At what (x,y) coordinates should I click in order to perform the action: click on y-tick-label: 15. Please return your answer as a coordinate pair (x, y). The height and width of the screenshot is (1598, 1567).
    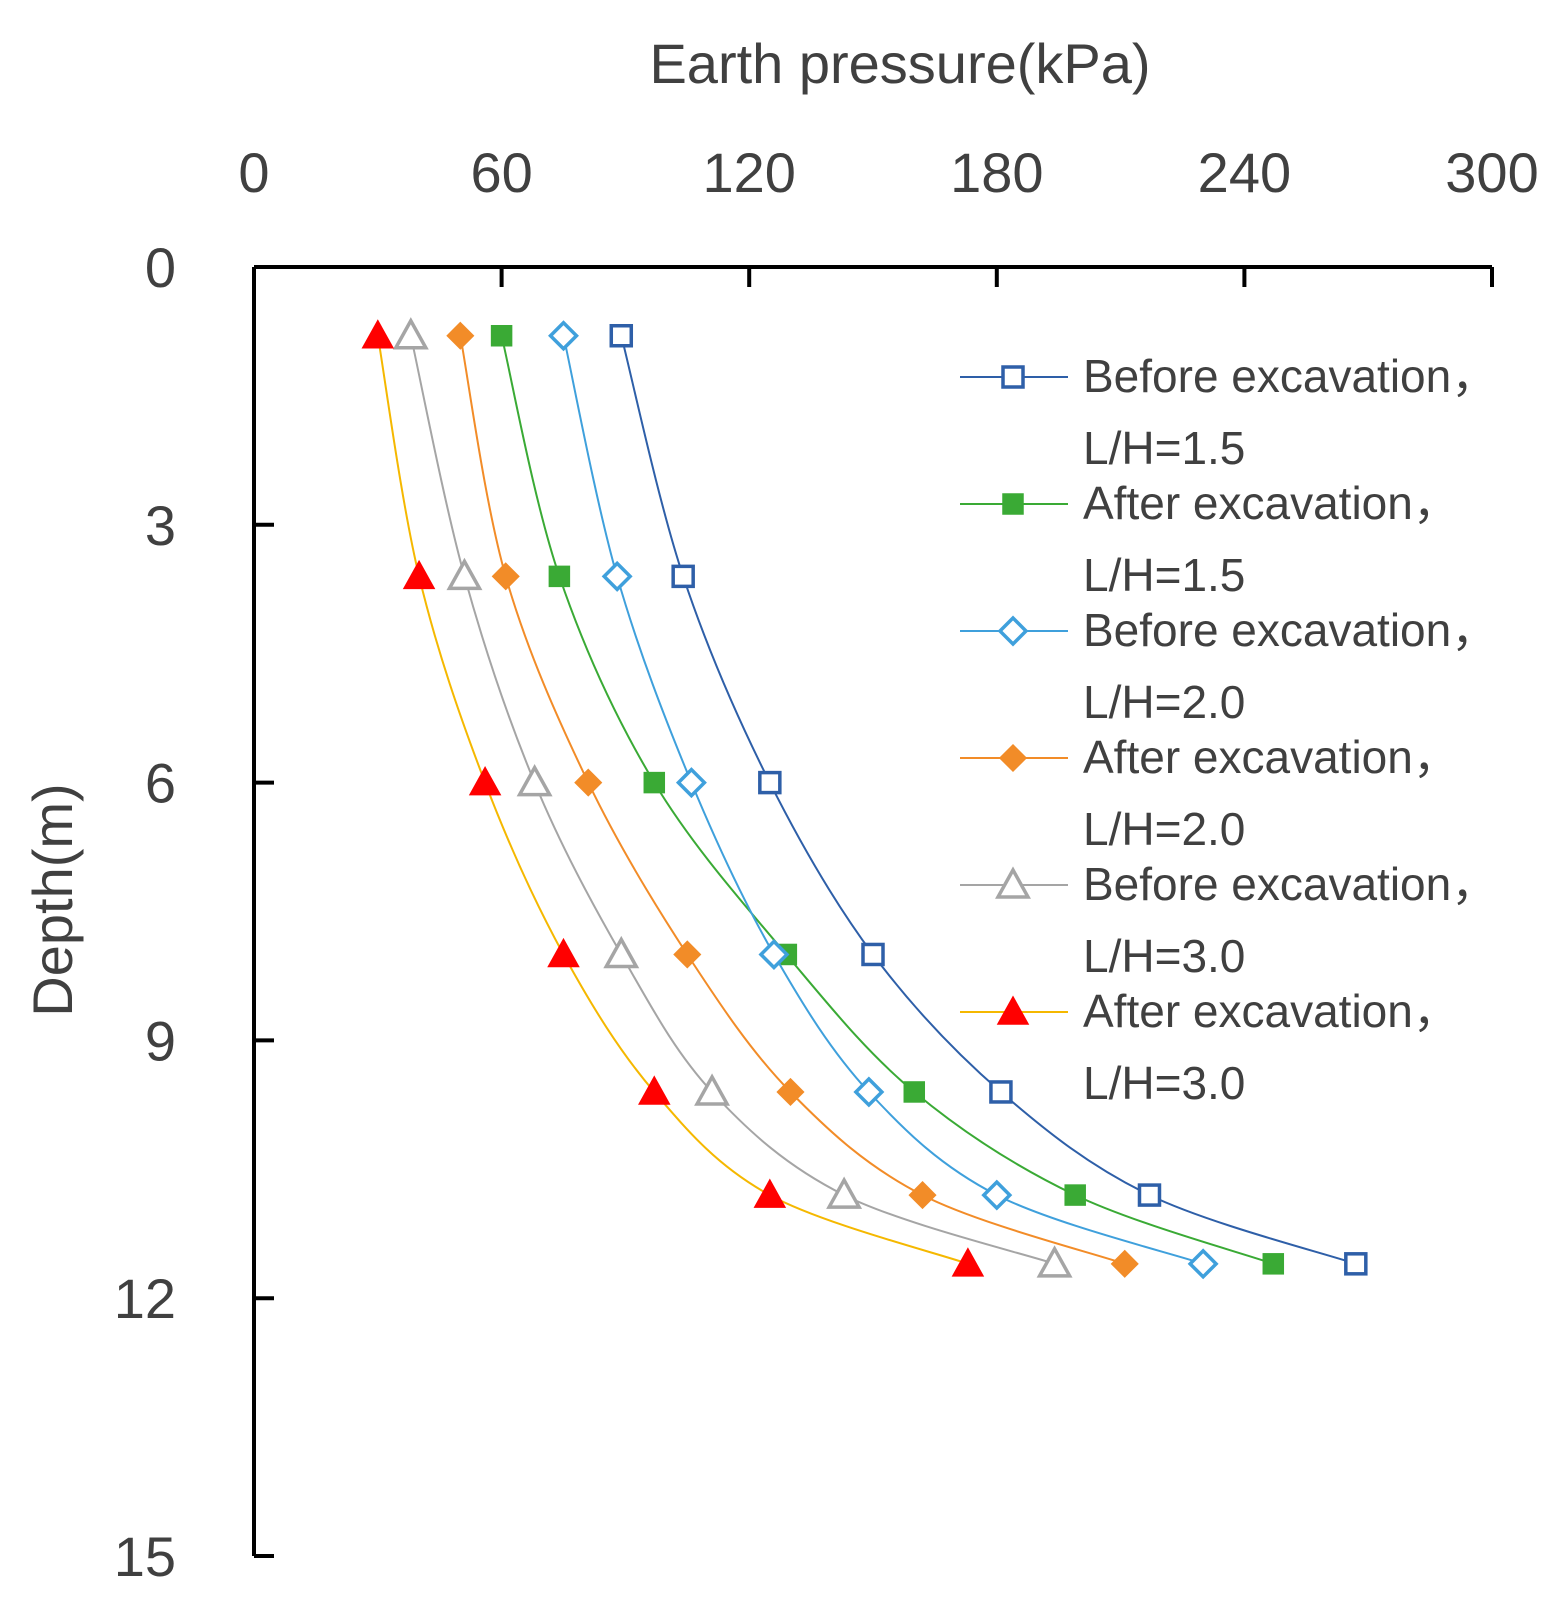
    Looking at the image, I should click on (145, 1556).